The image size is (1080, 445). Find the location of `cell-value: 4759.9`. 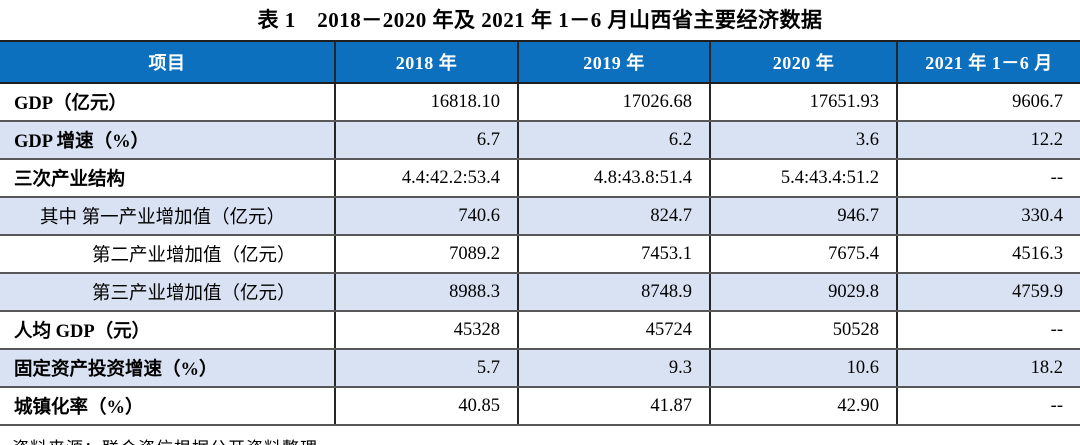

cell-value: 4759.9 is located at coordinates (988, 292).